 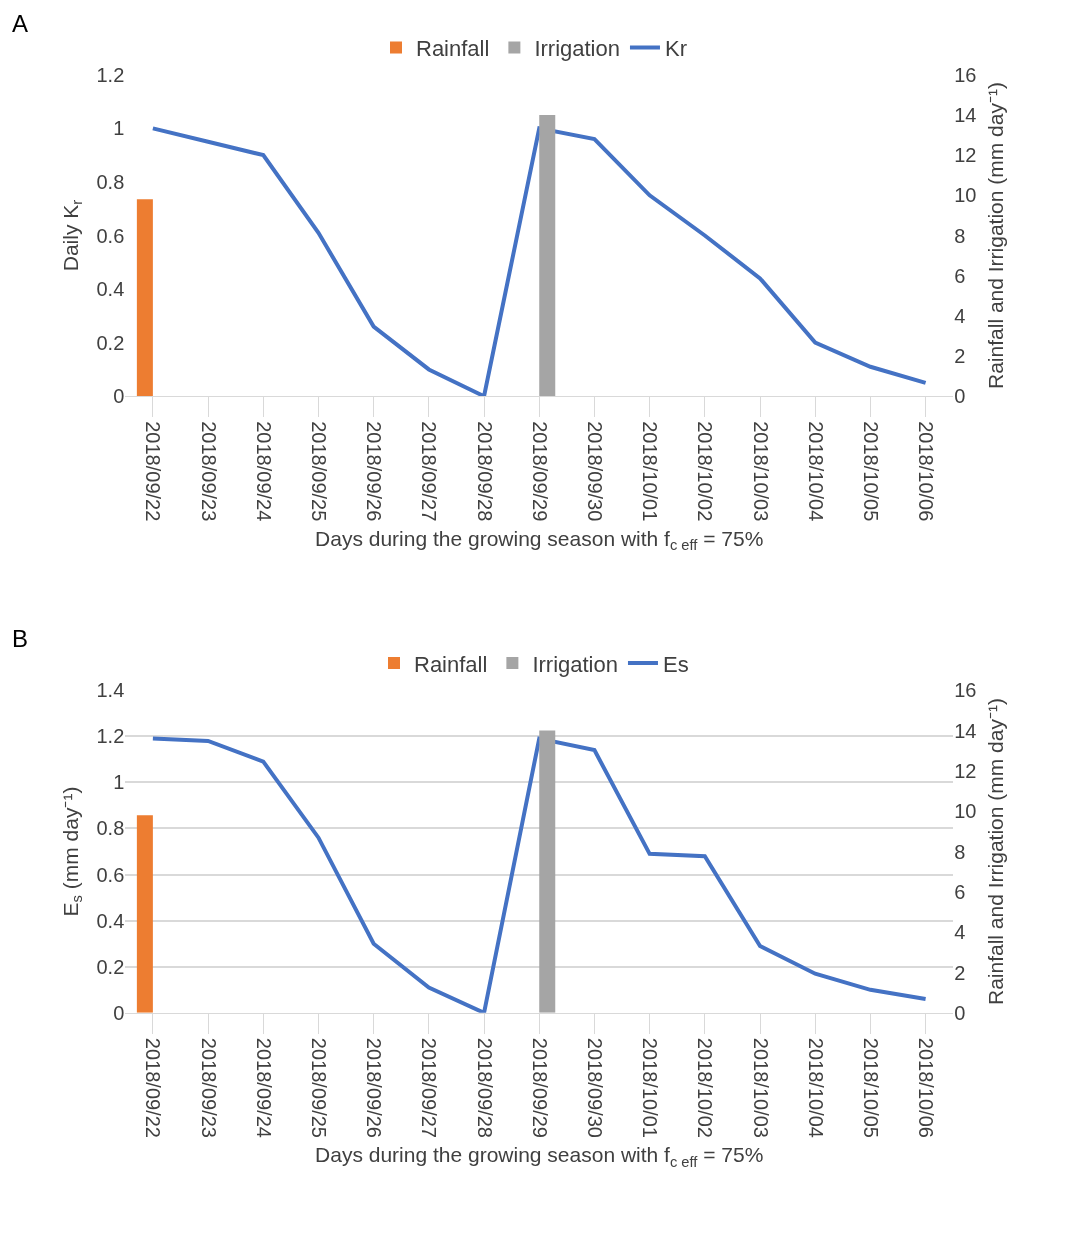 What do you see at coordinates (675, 49) in the screenshot?
I see `legend-label: Kr` at bounding box center [675, 49].